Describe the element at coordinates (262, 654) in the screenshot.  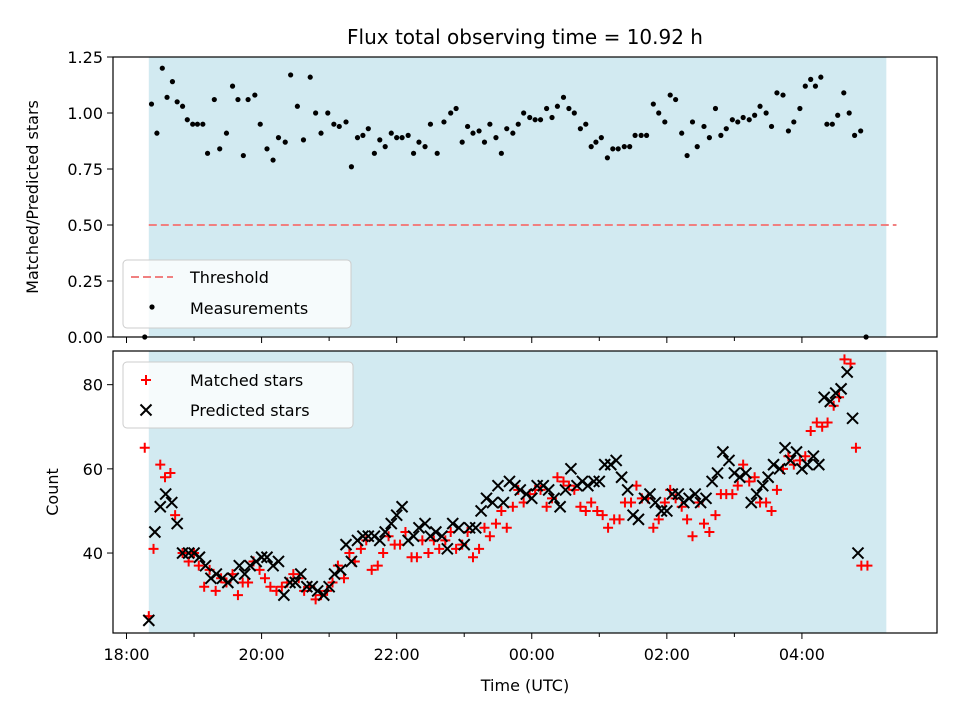
I see `x-tick-label: 20:00` at that location.